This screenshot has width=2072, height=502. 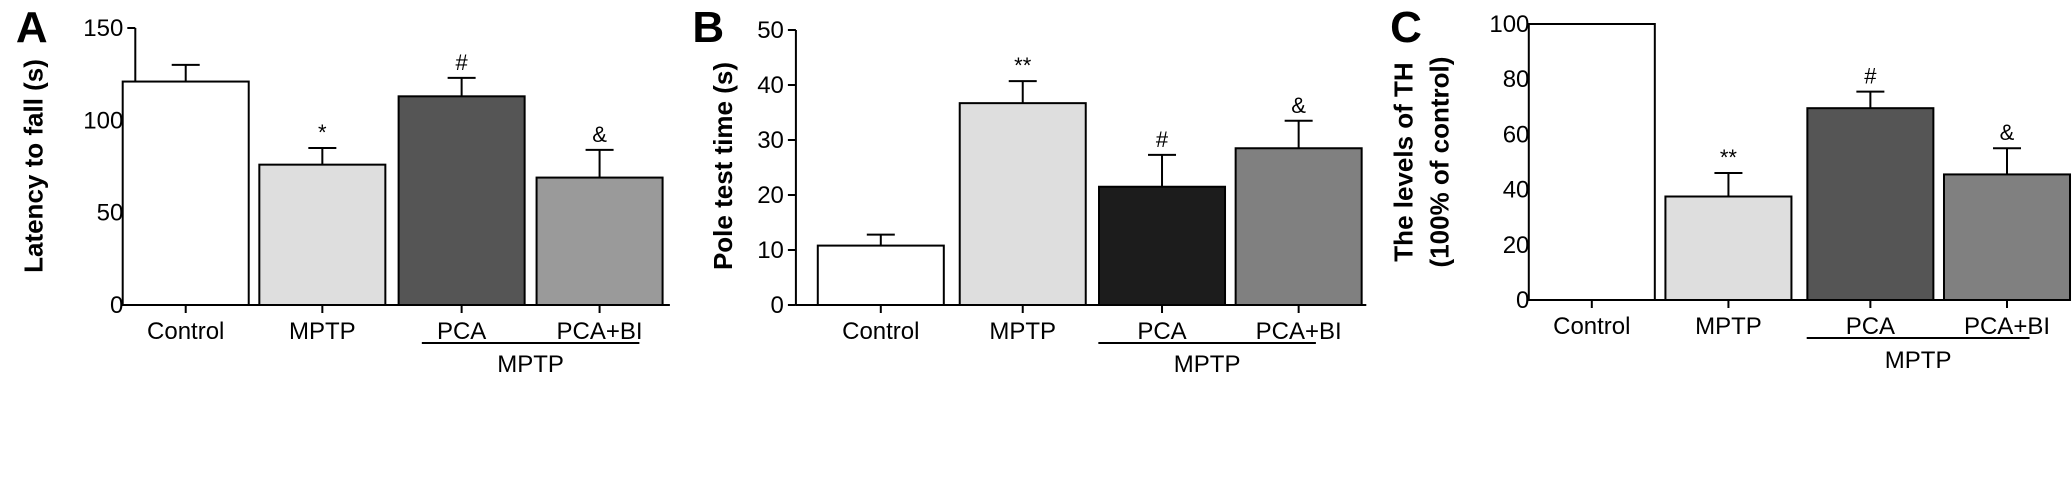 What do you see at coordinates (1404, 161) in the screenshot?
I see `y-axis-label: The levels of TH` at bounding box center [1404, 161].